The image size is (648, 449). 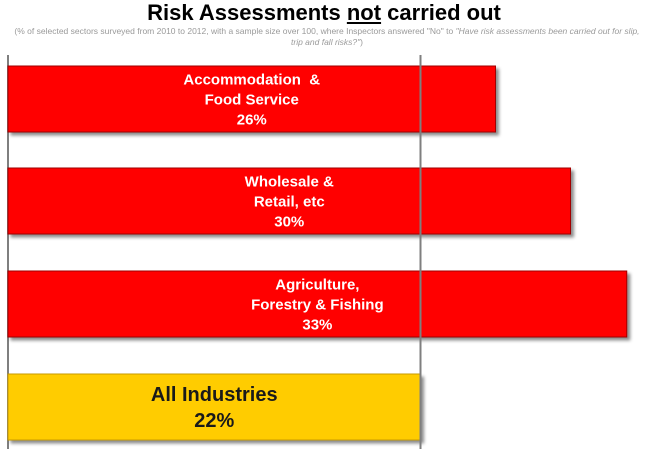 I want to click on category-label-3-0: All Industries, so click(x=214, y=395).